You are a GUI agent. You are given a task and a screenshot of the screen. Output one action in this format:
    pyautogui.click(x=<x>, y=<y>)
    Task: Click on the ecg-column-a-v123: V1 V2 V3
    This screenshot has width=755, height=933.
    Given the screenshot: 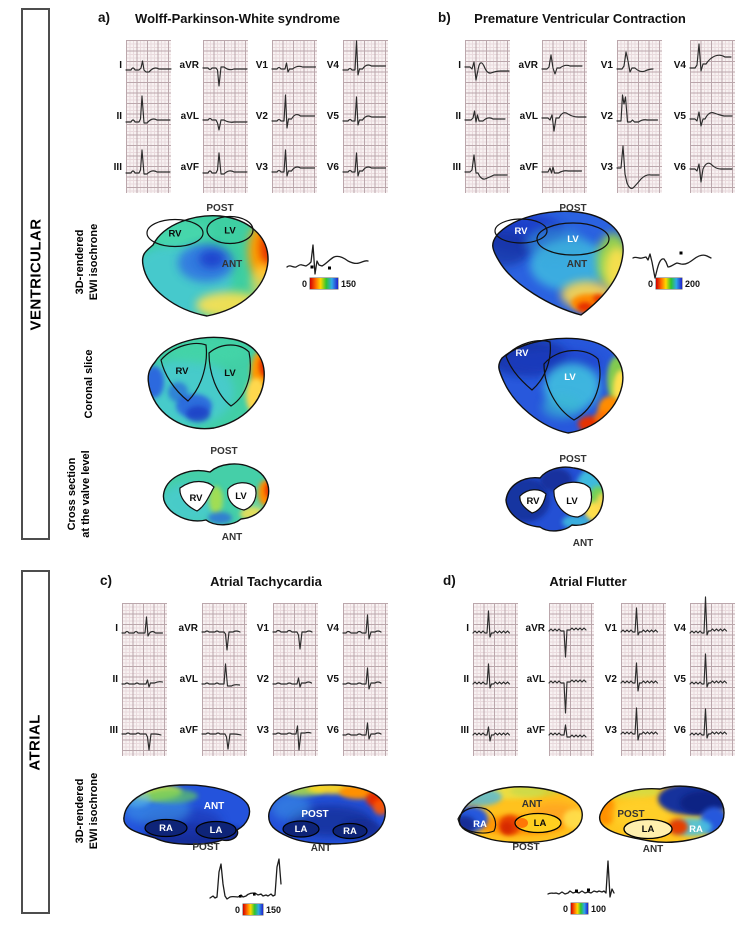 What is the action you would take?
    pyautogui.click(x=277, y=116)
    